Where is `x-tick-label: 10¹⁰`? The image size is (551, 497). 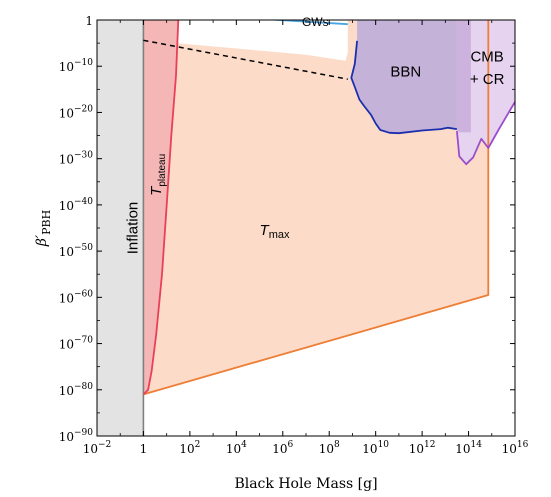 x-tick-label: 10¹⁰ is located at coordinates (375, 448).